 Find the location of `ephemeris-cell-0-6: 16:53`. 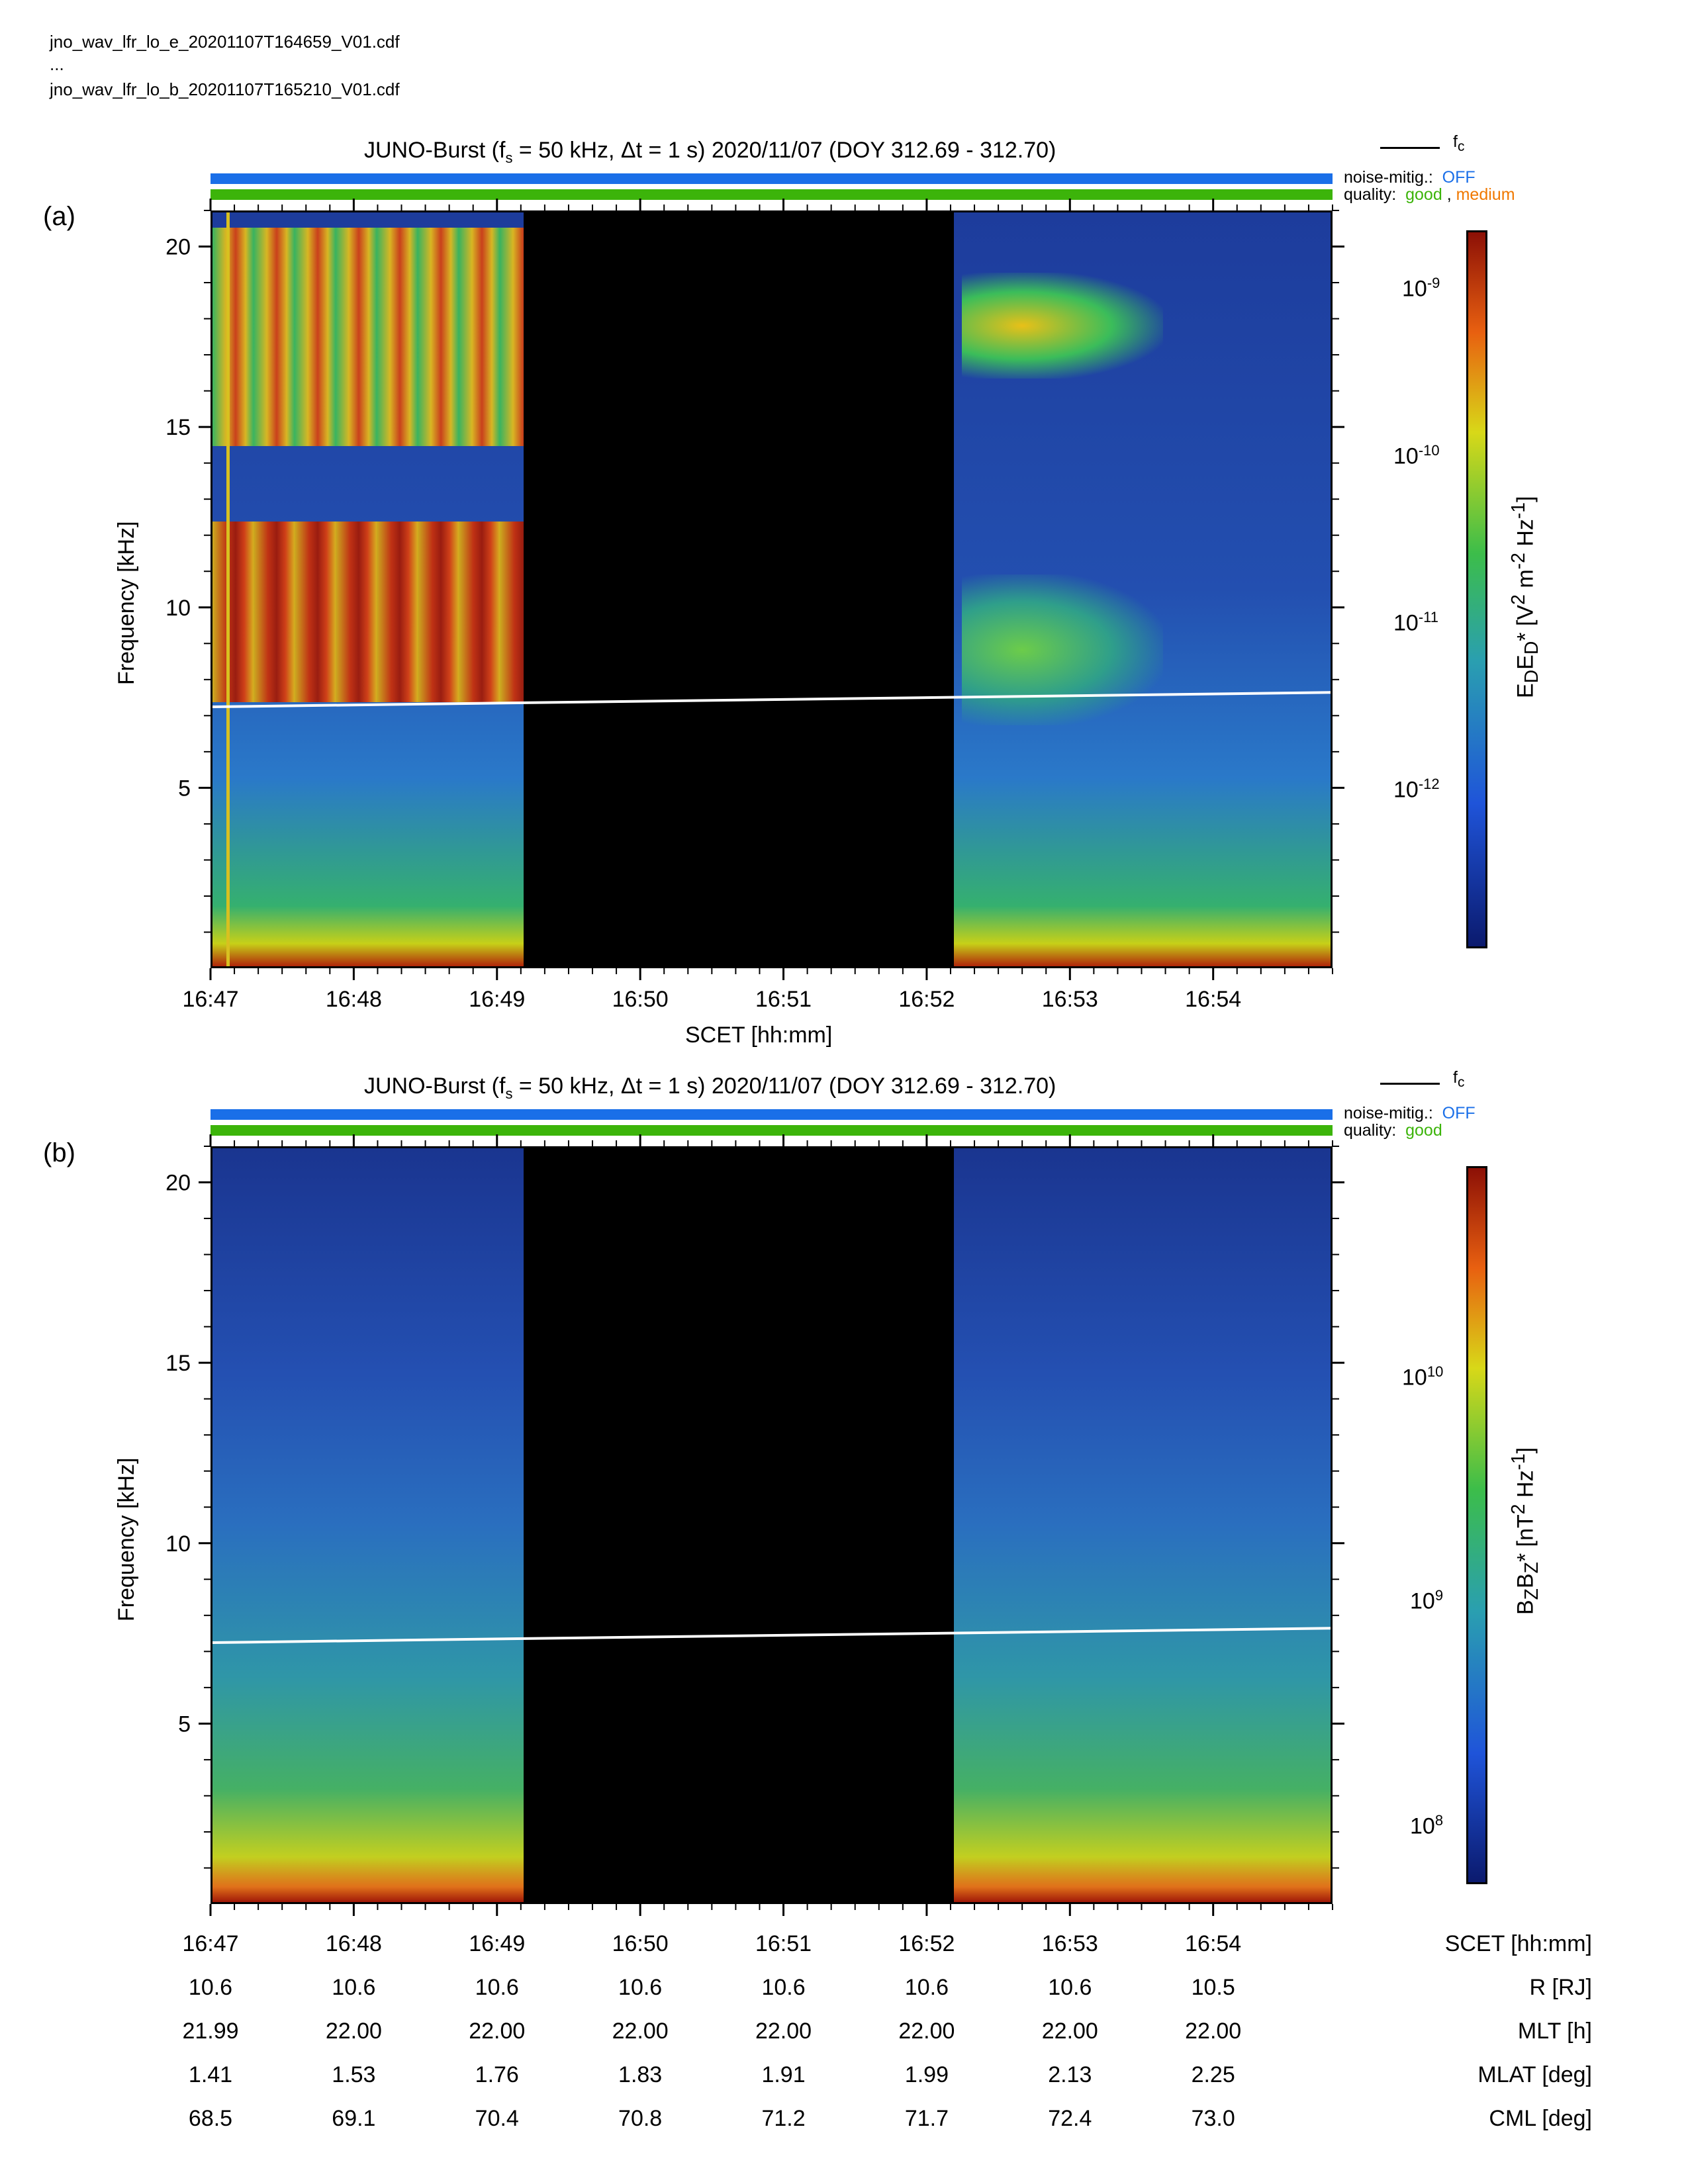

ephemeris-cell-0-6: 16:53 is located at coordinates (1069, 1943).